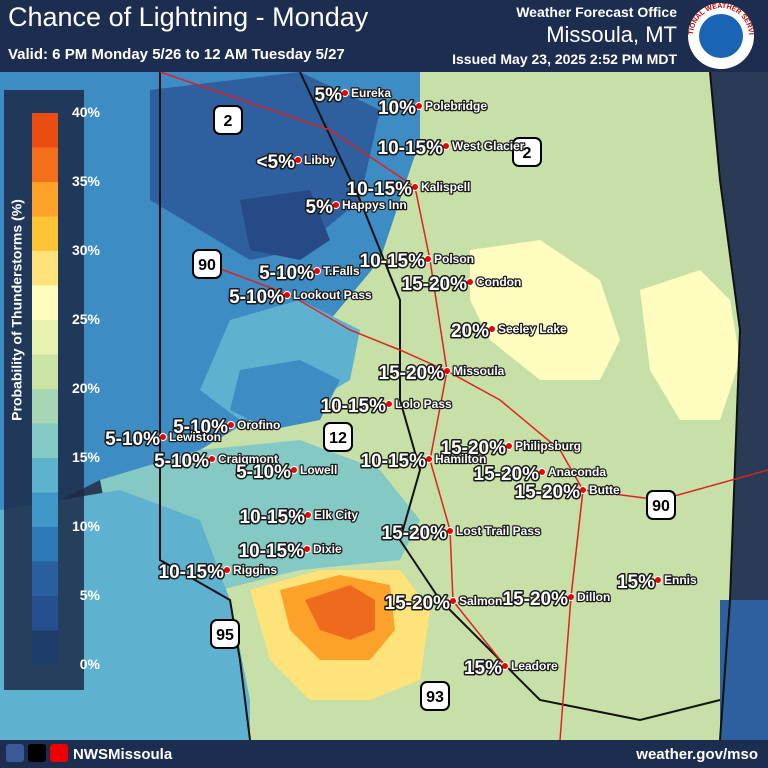 This screenshot has width=768, height=768. What do you see at coordinates (470, 331) in the screenshot?
I see `city-chance: 20%` at bounding box center [470, 331].